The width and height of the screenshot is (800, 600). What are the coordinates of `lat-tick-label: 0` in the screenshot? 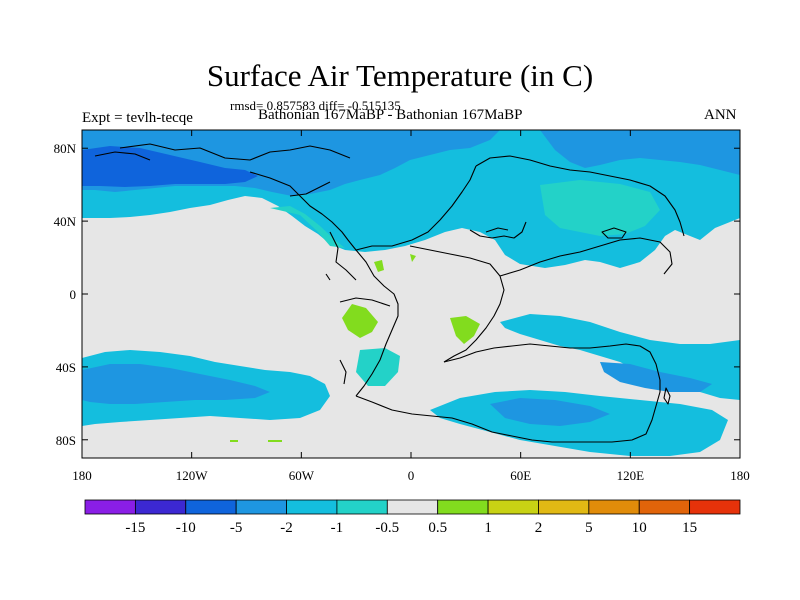 It's located at (73, 294).